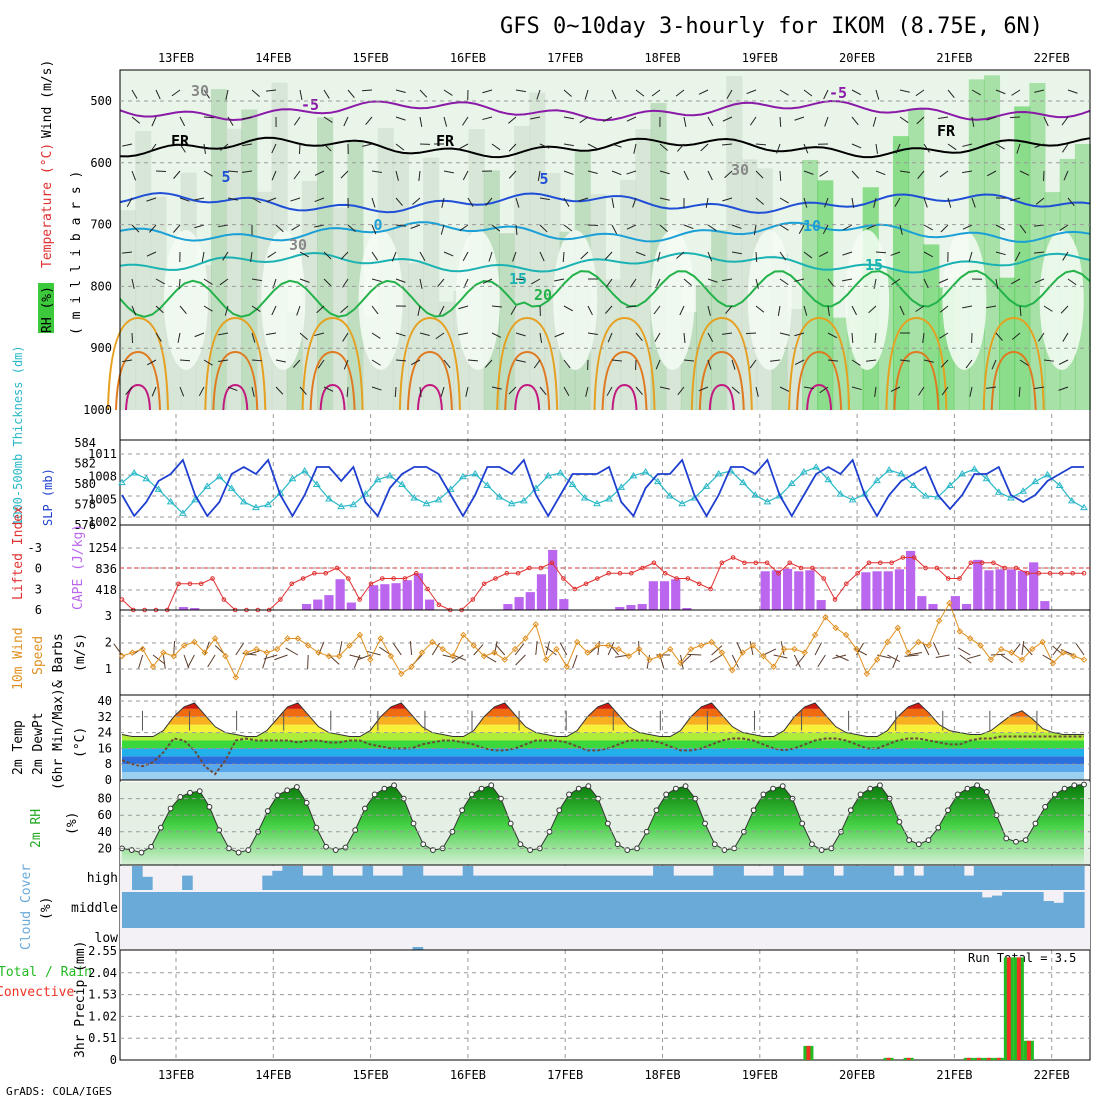  What do you see at coordinates (18, 658) in the screenshot?
I see `wind10-axis-label-a: 10m Wind` at bounding box center [18, 658].